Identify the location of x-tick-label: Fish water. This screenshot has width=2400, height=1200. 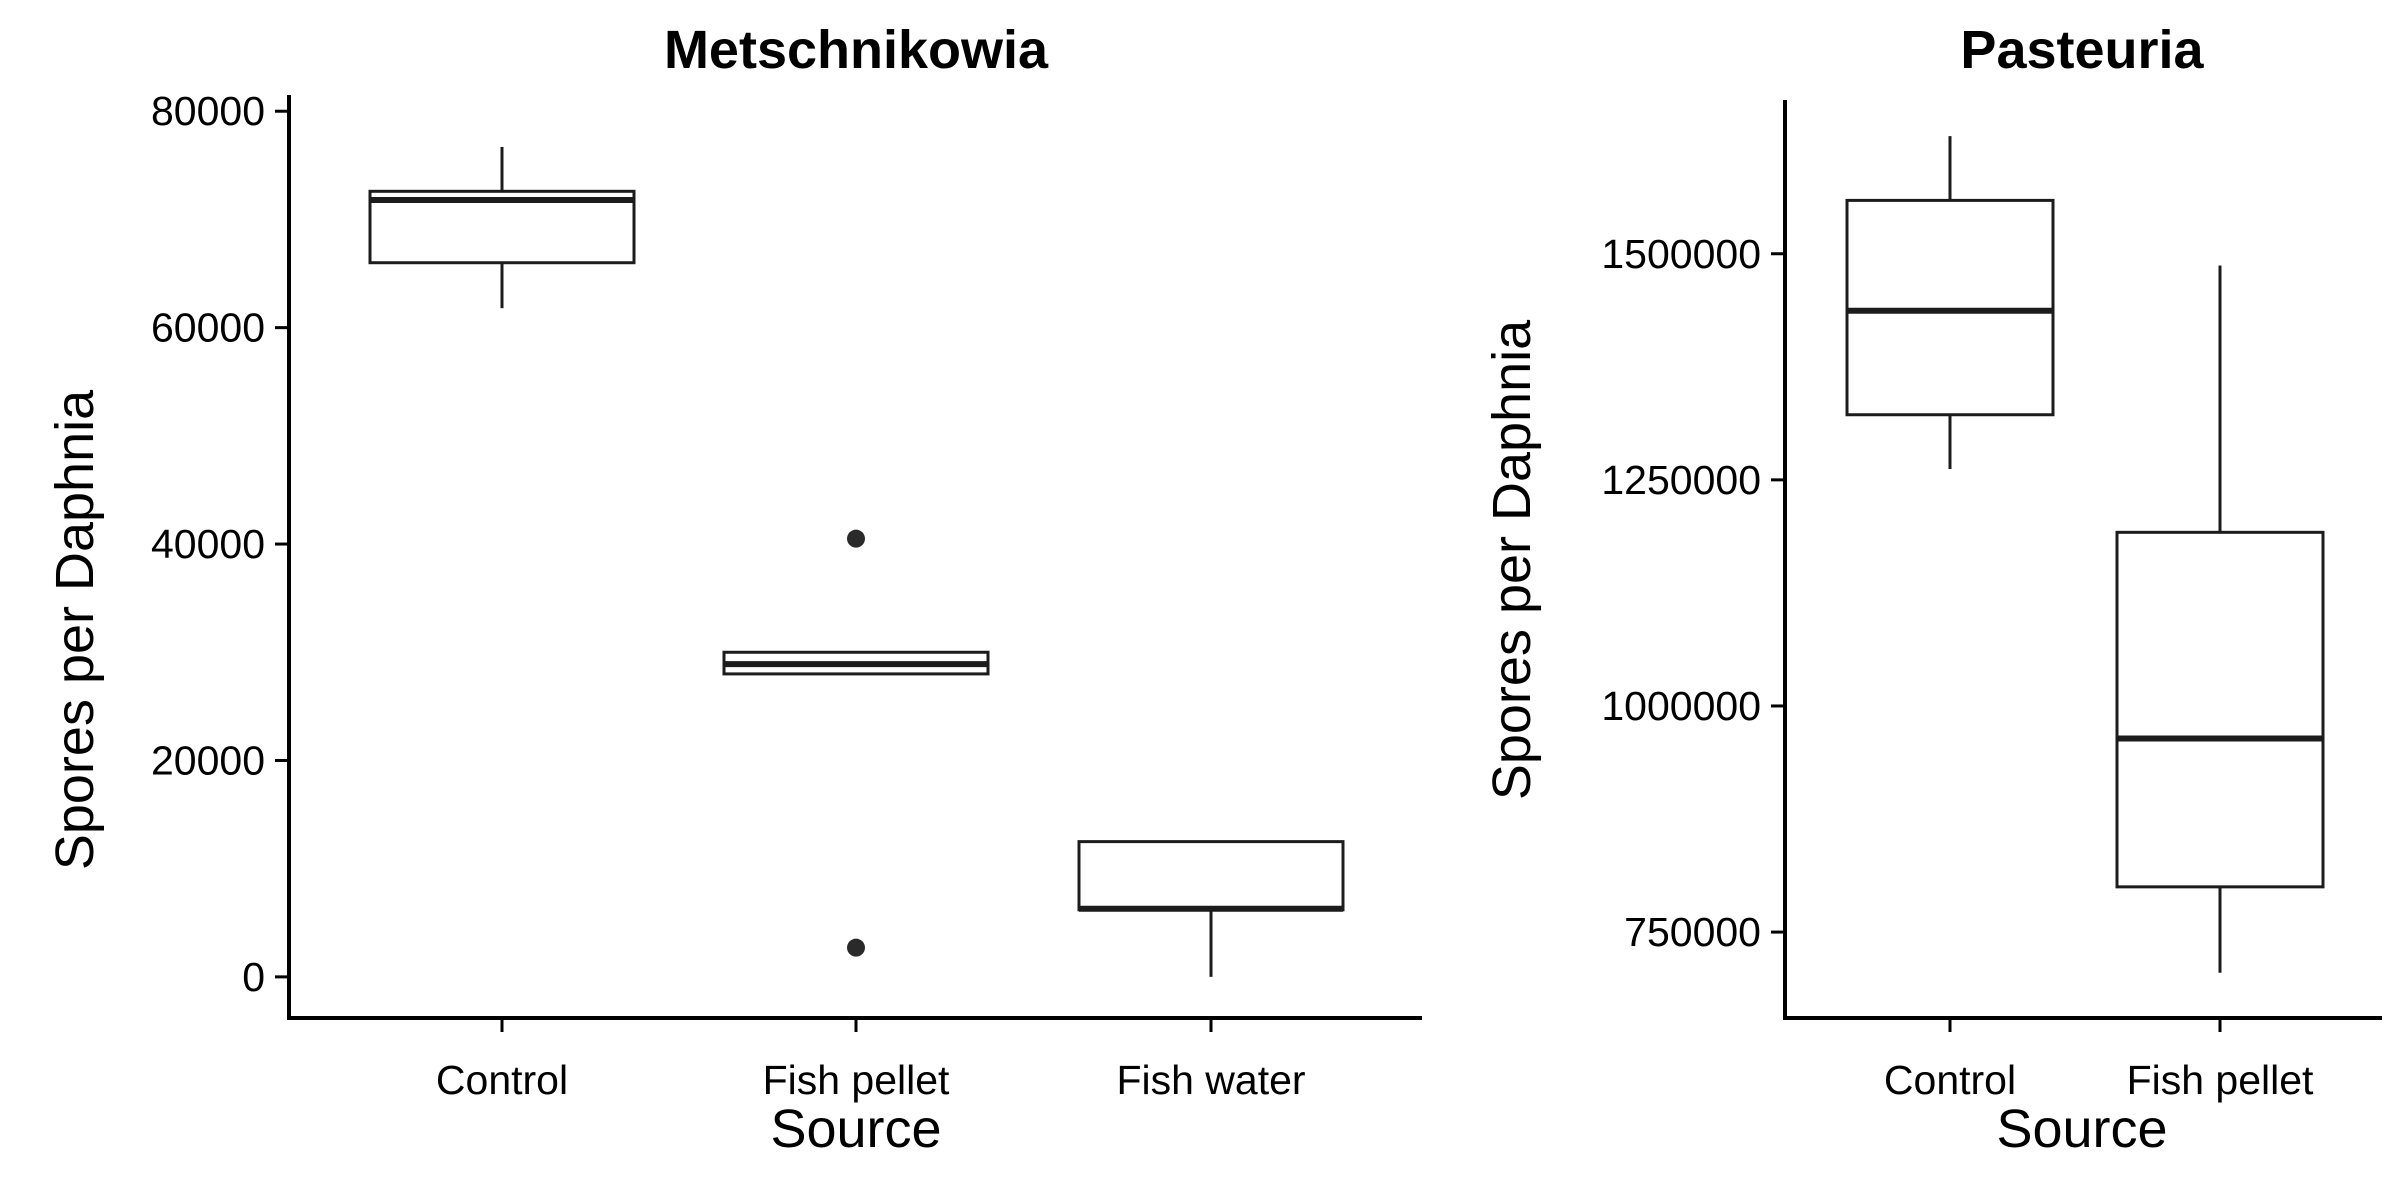
(1210, 1080).